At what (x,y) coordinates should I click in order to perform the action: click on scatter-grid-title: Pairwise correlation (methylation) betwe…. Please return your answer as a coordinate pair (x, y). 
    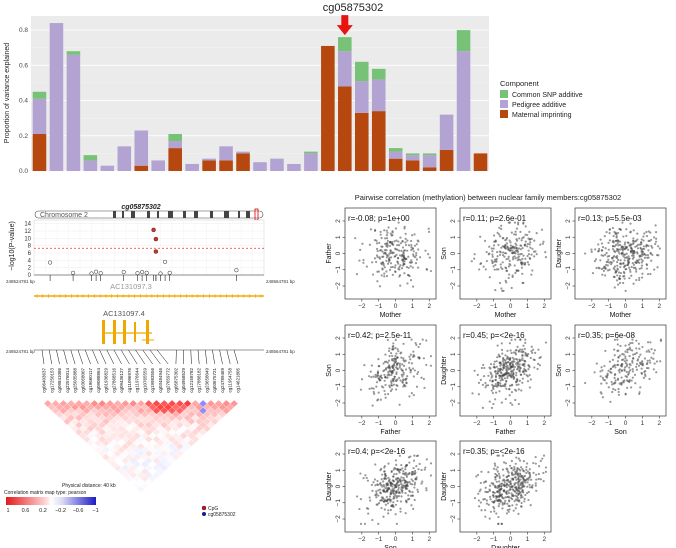
    Looking at the image, I should click on (488, 197).